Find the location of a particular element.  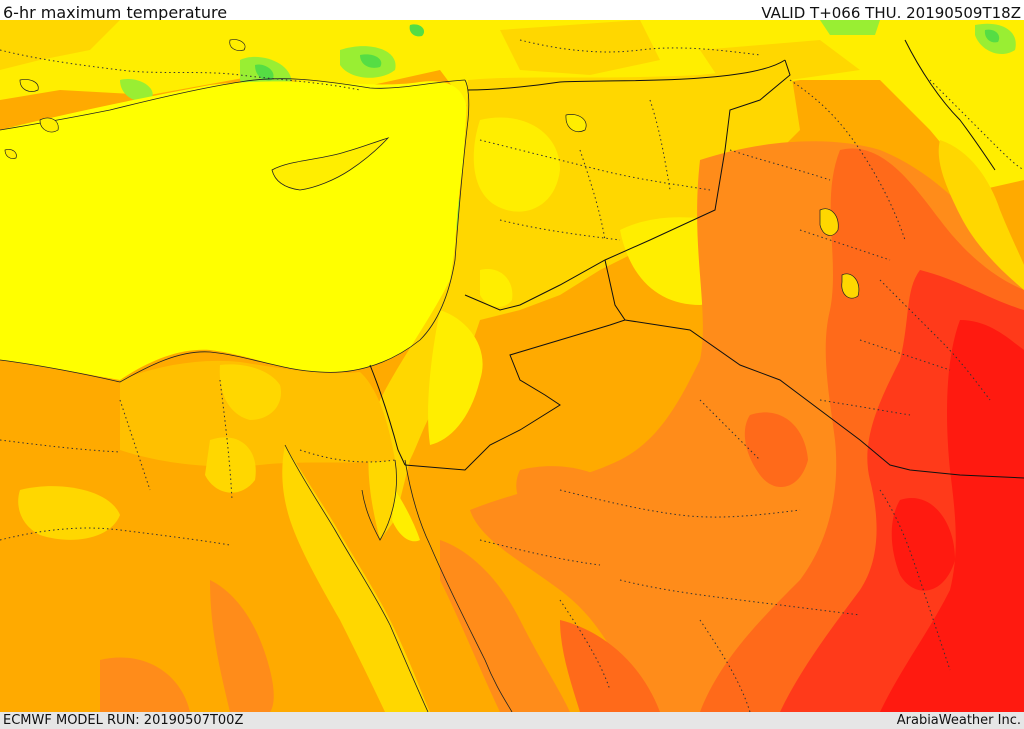

field-egypt-west-yellow is located at coordinates (69, 513).